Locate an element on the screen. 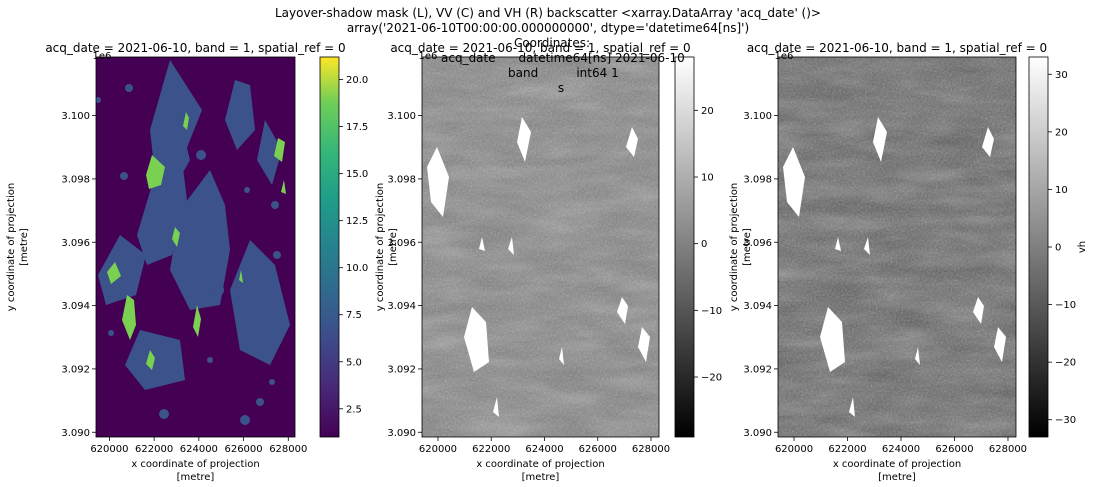 This screenshot has height=487, width=1096. raster-image-left is located at coordinates (195, 247).